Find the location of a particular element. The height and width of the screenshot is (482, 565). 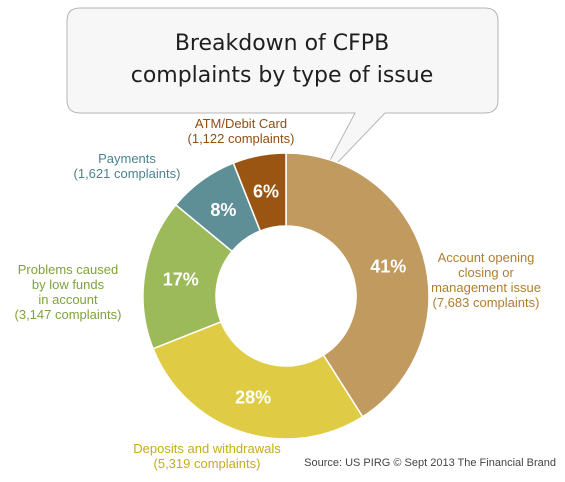

category-label-line: Deposits and withdrawals is located at coordinates (207, 448).